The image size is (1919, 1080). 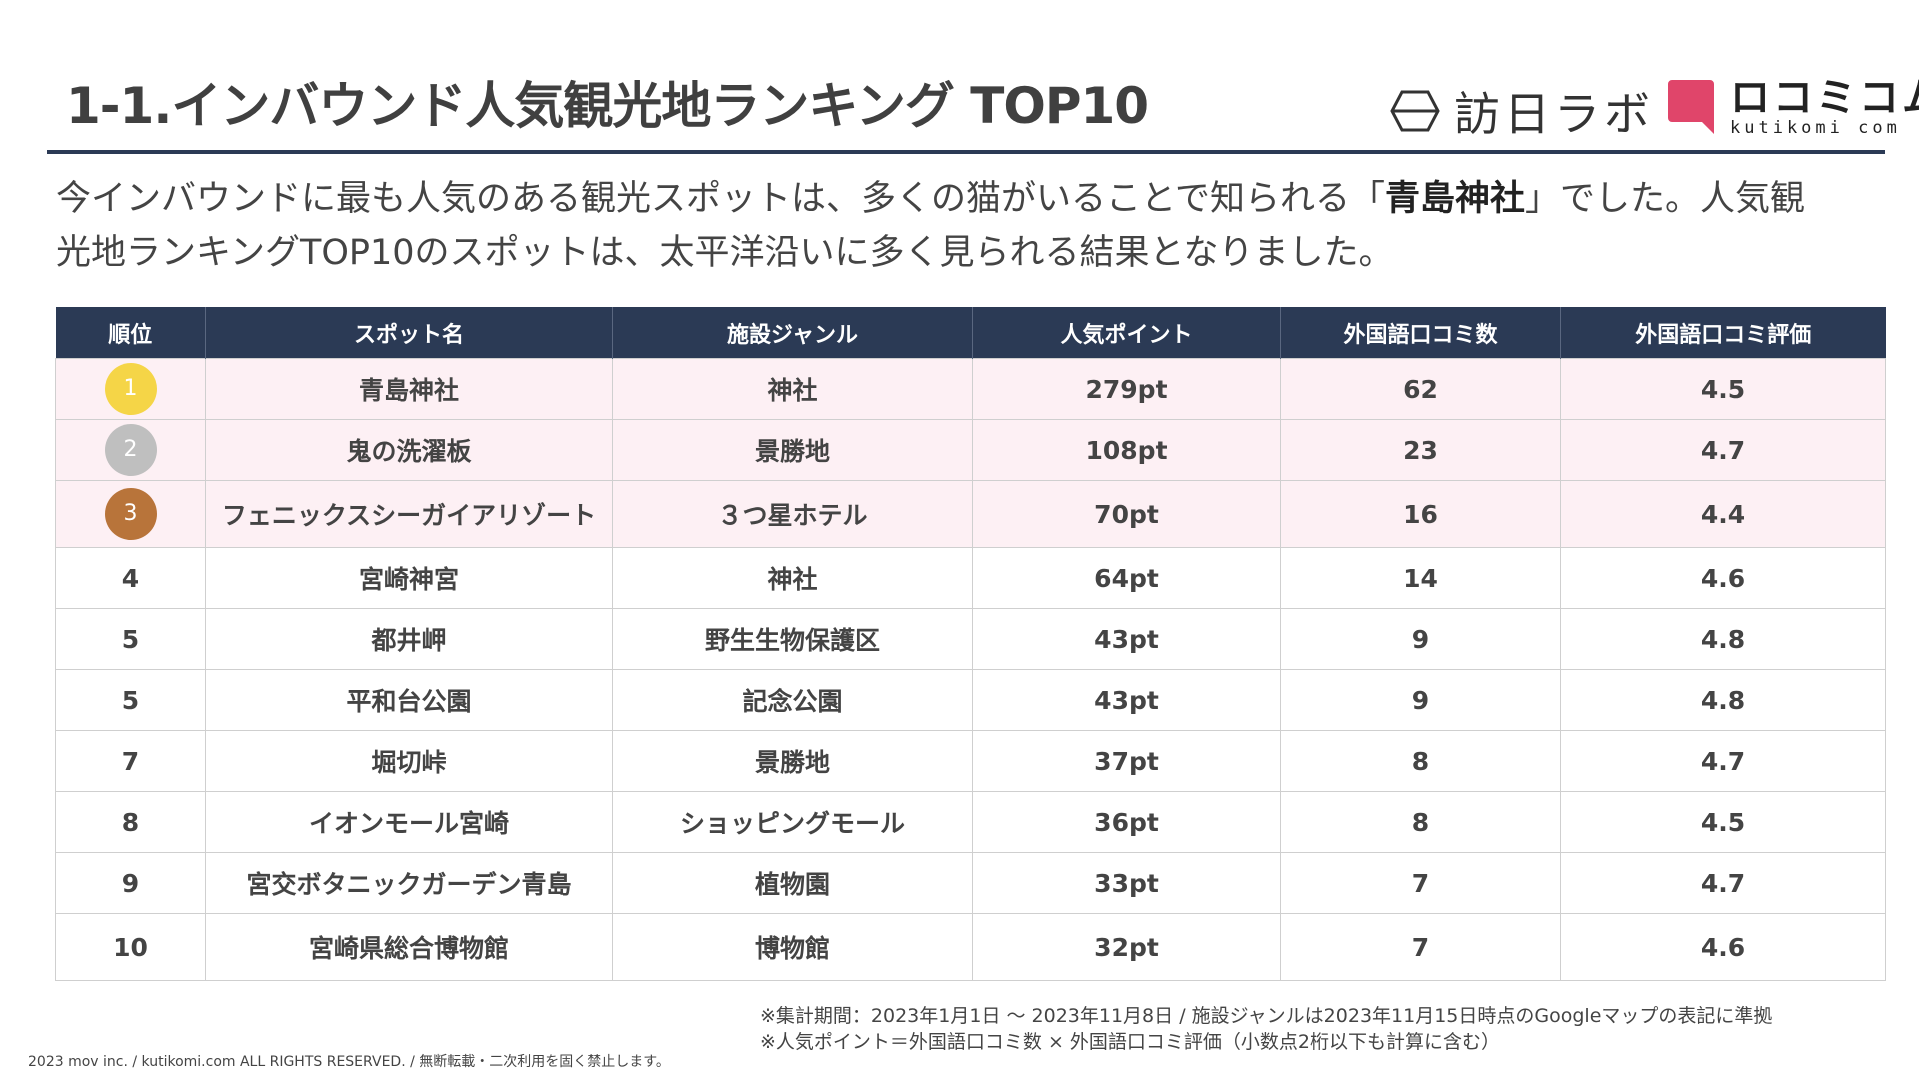 I want to click on spot-name-cell: 宮崎神宮, so click(x=409, y=578).